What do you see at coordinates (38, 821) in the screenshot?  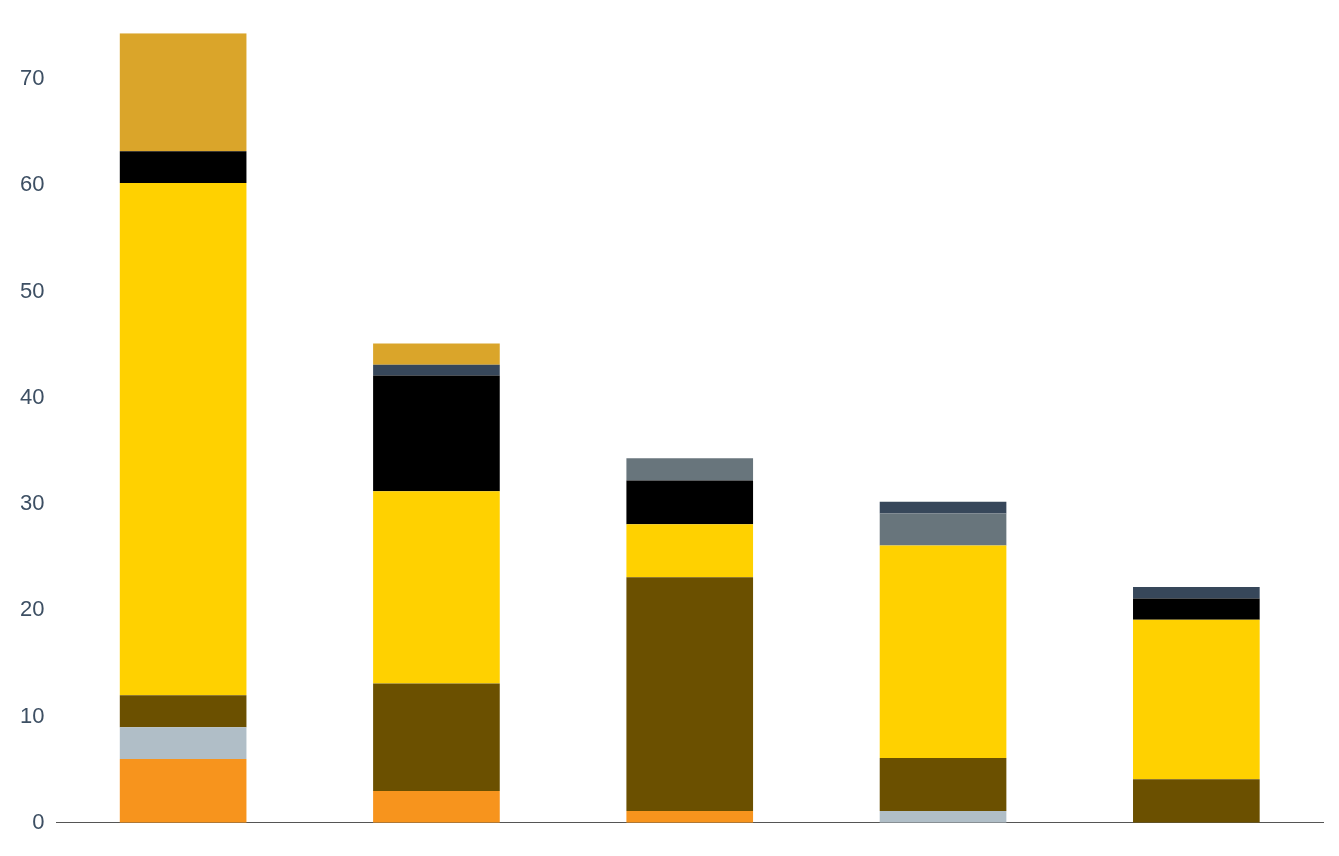 I see `y-tick-label: 0` at bounding box center [38, 821].